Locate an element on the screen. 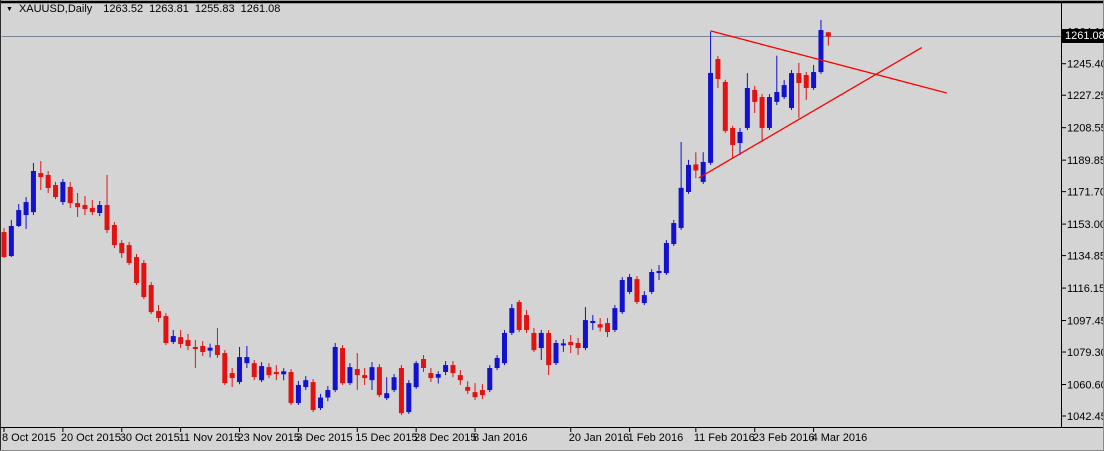  price-axis-label: 1134.85 is located at coordinates (1085, 257).